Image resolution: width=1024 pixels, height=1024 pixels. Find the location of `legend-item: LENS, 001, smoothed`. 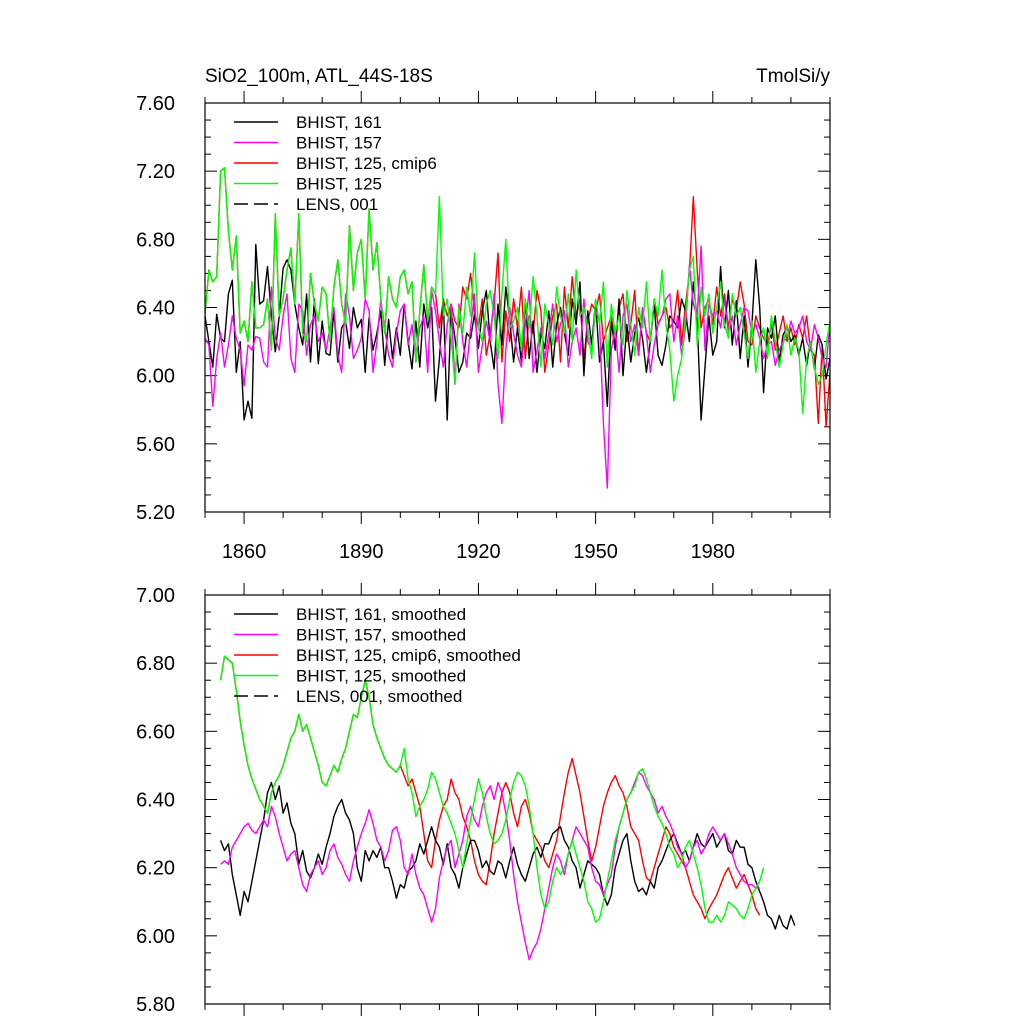

legend-item: LENS, 001, smoothed is located at coordinates (348, 696).